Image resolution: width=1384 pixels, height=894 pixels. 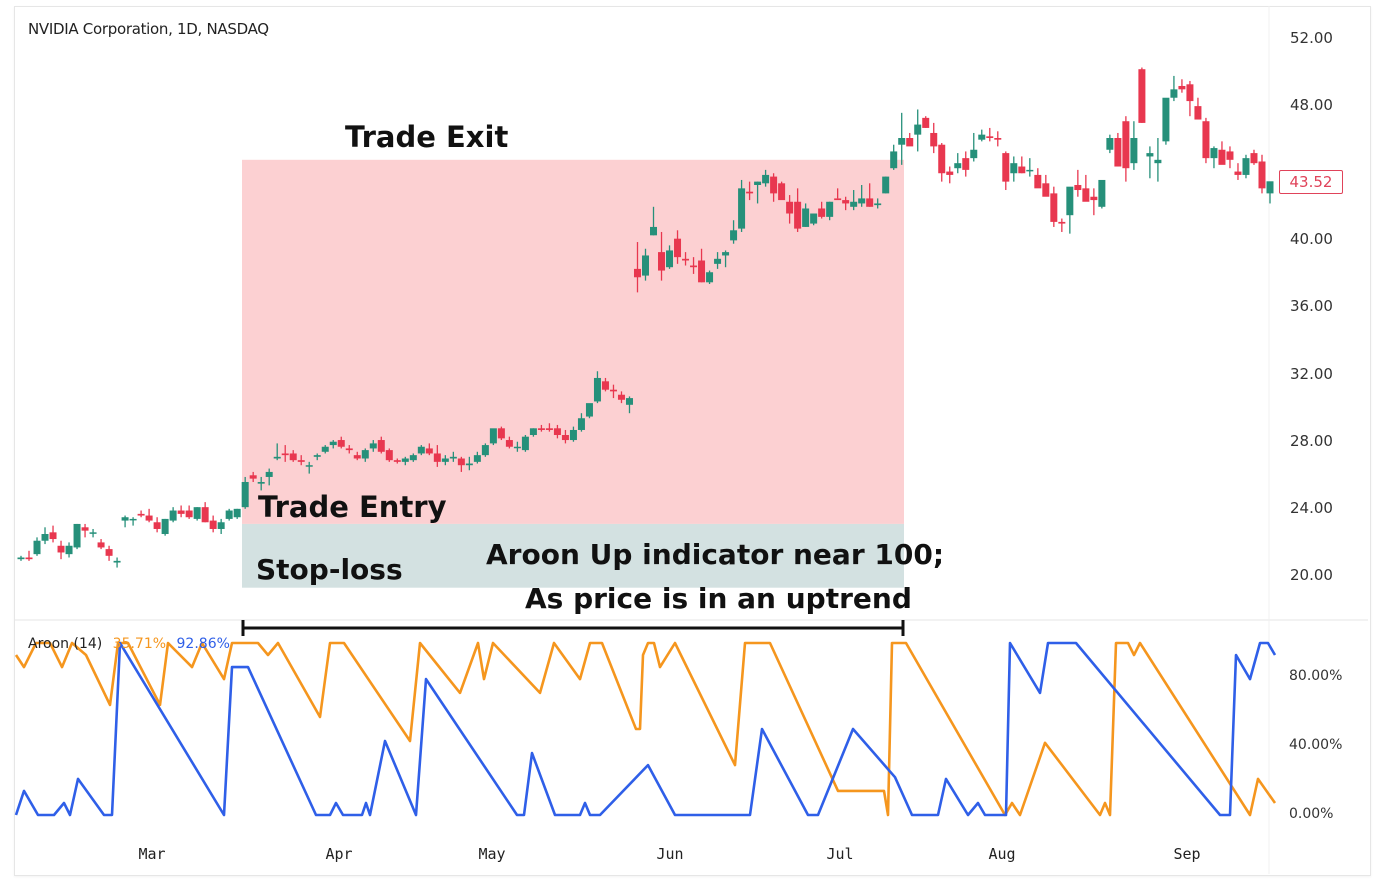 I want to click on month-tick-aug: Aug, so click(x=1002, y=854).